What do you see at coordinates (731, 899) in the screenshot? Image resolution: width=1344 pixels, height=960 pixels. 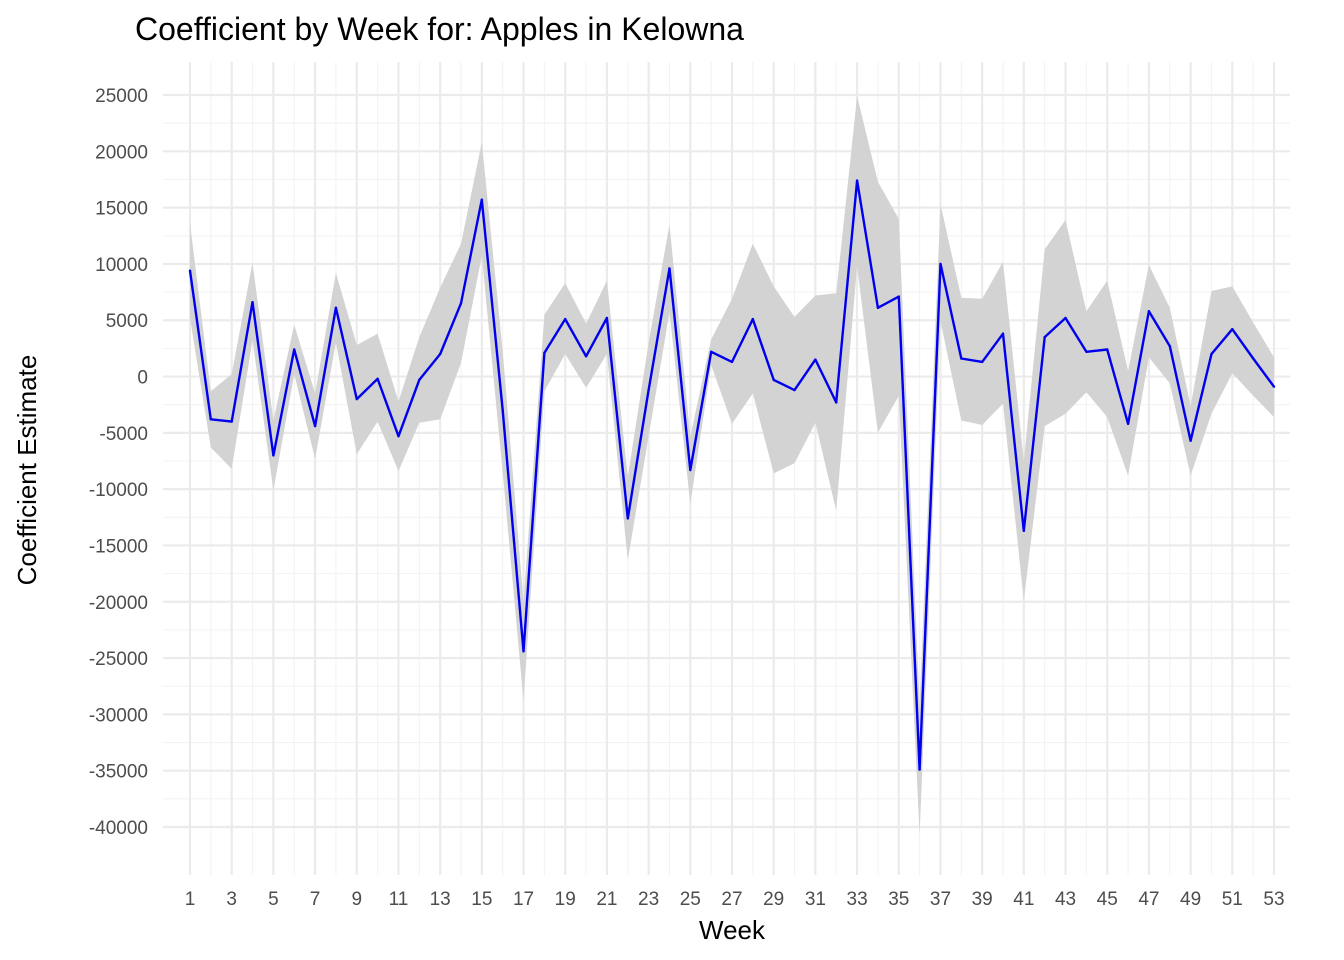 I see `x-tick-label: 27` at bounding box center [731, 899].